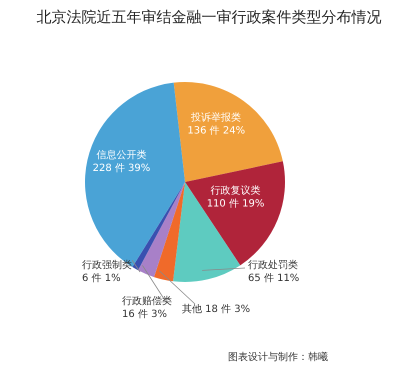 Image resolution: width=418 pixels, height=389 pixels. I want to click on text: 图表设计与制作：韩曦, so click(278, 357).